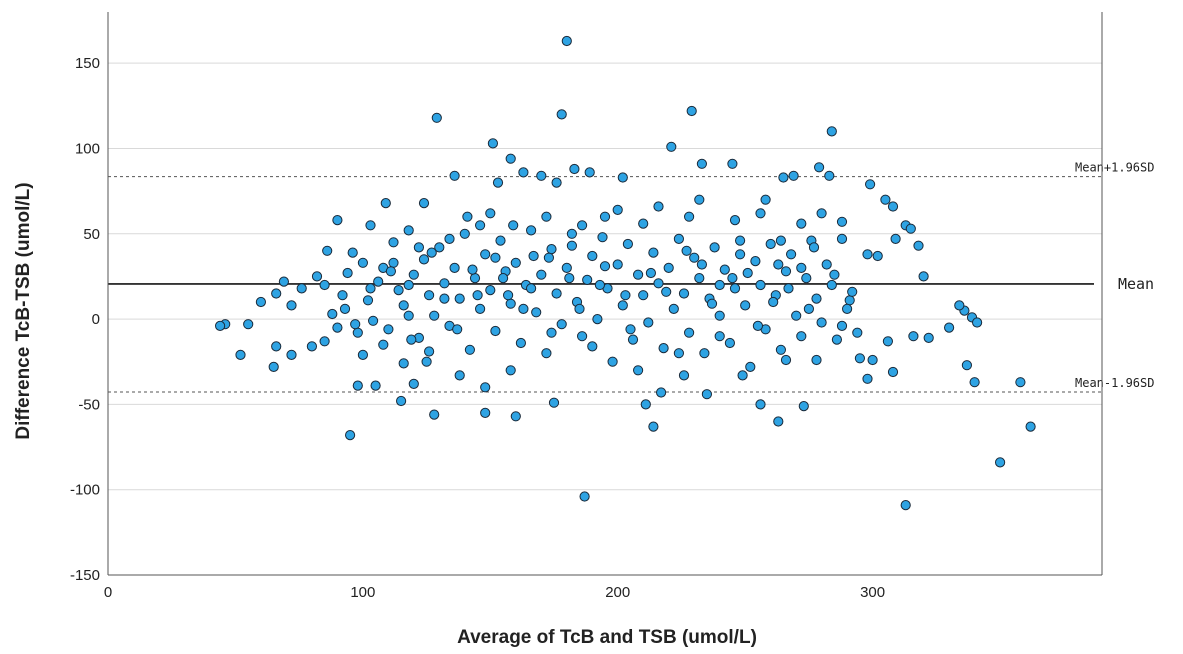 The height and width of the screenshot is (654, 1183). Describe the element at coordinates (23, 310) in the screenshot. I see `y-axis-title: Difference TcB-TSB (umol/L)` at that location.